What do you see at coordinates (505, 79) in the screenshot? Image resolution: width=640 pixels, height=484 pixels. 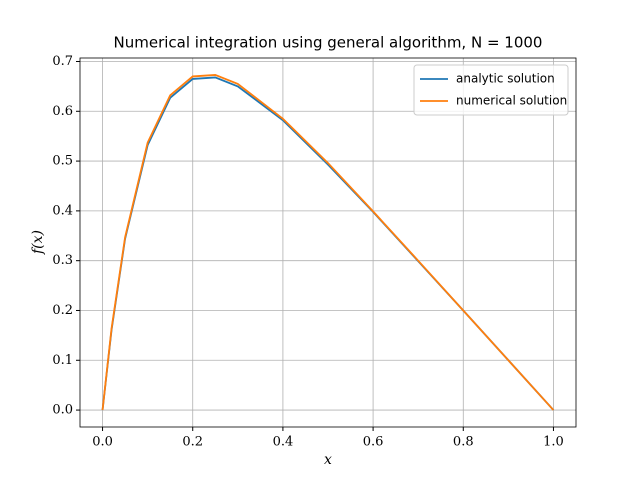 I see `legend-label: analytic solution` at bounding box center [505, 79].